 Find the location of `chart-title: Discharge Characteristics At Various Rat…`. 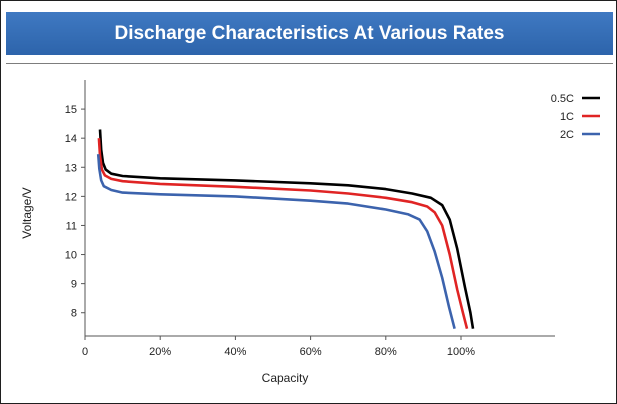

chart-title: Discharge Characteristics At Various Rat… is located at coordinates (309, 33).